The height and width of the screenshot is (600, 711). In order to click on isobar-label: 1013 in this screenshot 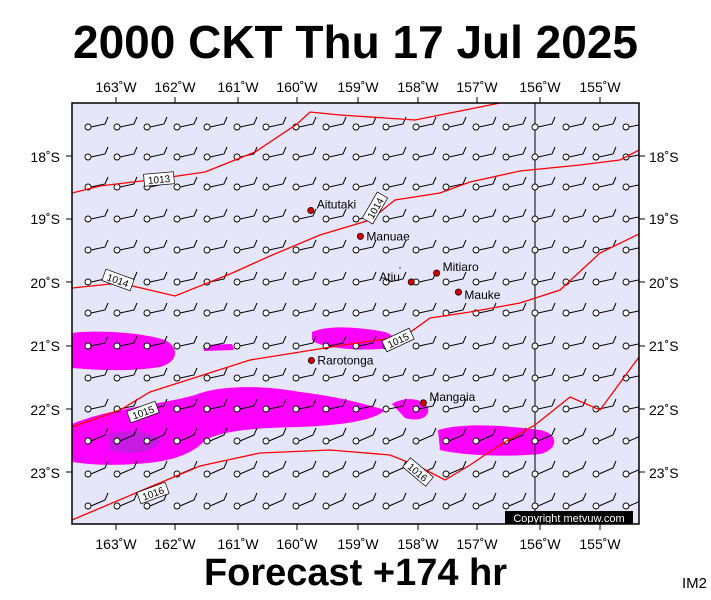, I will do `click(159, 179)`.